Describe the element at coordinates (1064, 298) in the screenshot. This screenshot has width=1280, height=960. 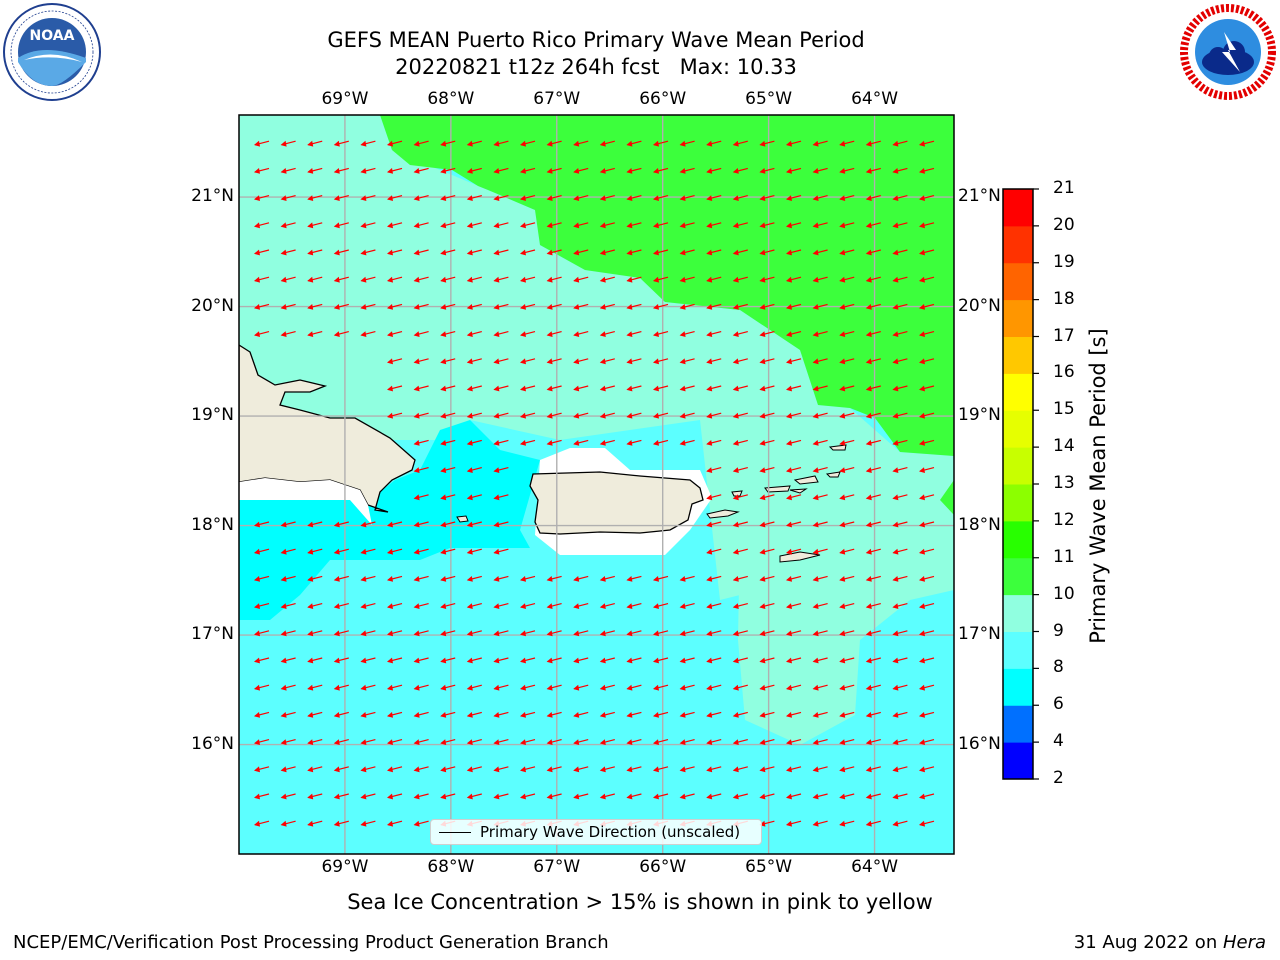
I see `colorbar-tick-label: 18` at that location.